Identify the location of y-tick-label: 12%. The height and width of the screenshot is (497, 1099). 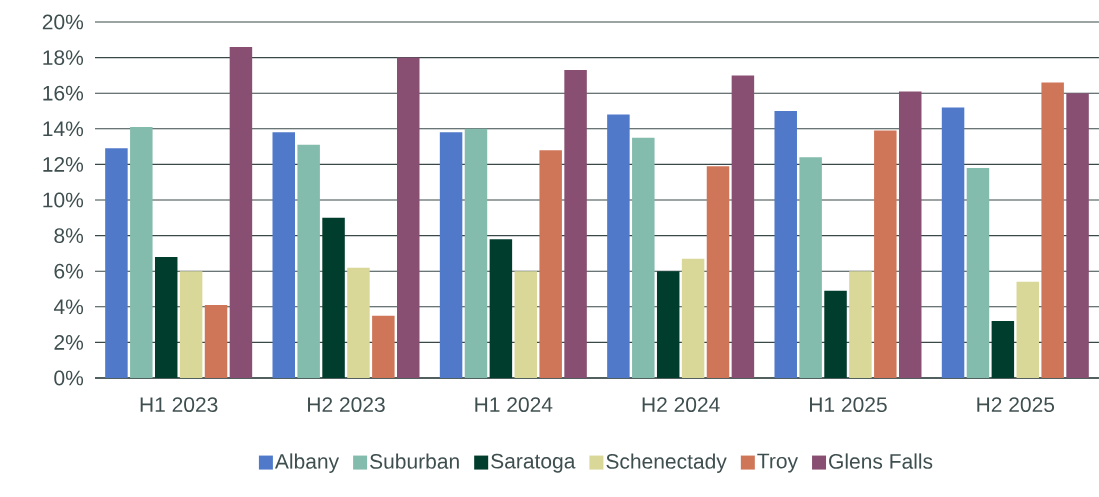
(63, 164).